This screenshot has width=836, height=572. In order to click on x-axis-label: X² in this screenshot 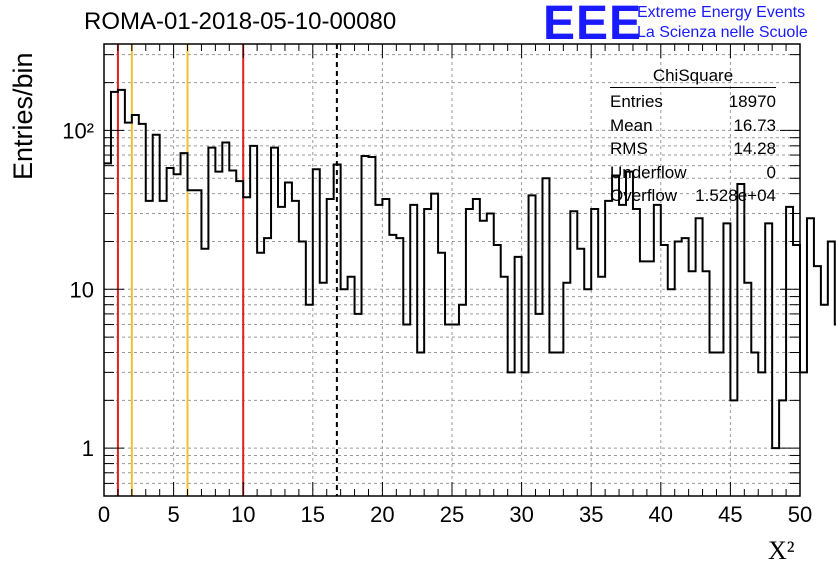, I will do `click(781, 550)`.